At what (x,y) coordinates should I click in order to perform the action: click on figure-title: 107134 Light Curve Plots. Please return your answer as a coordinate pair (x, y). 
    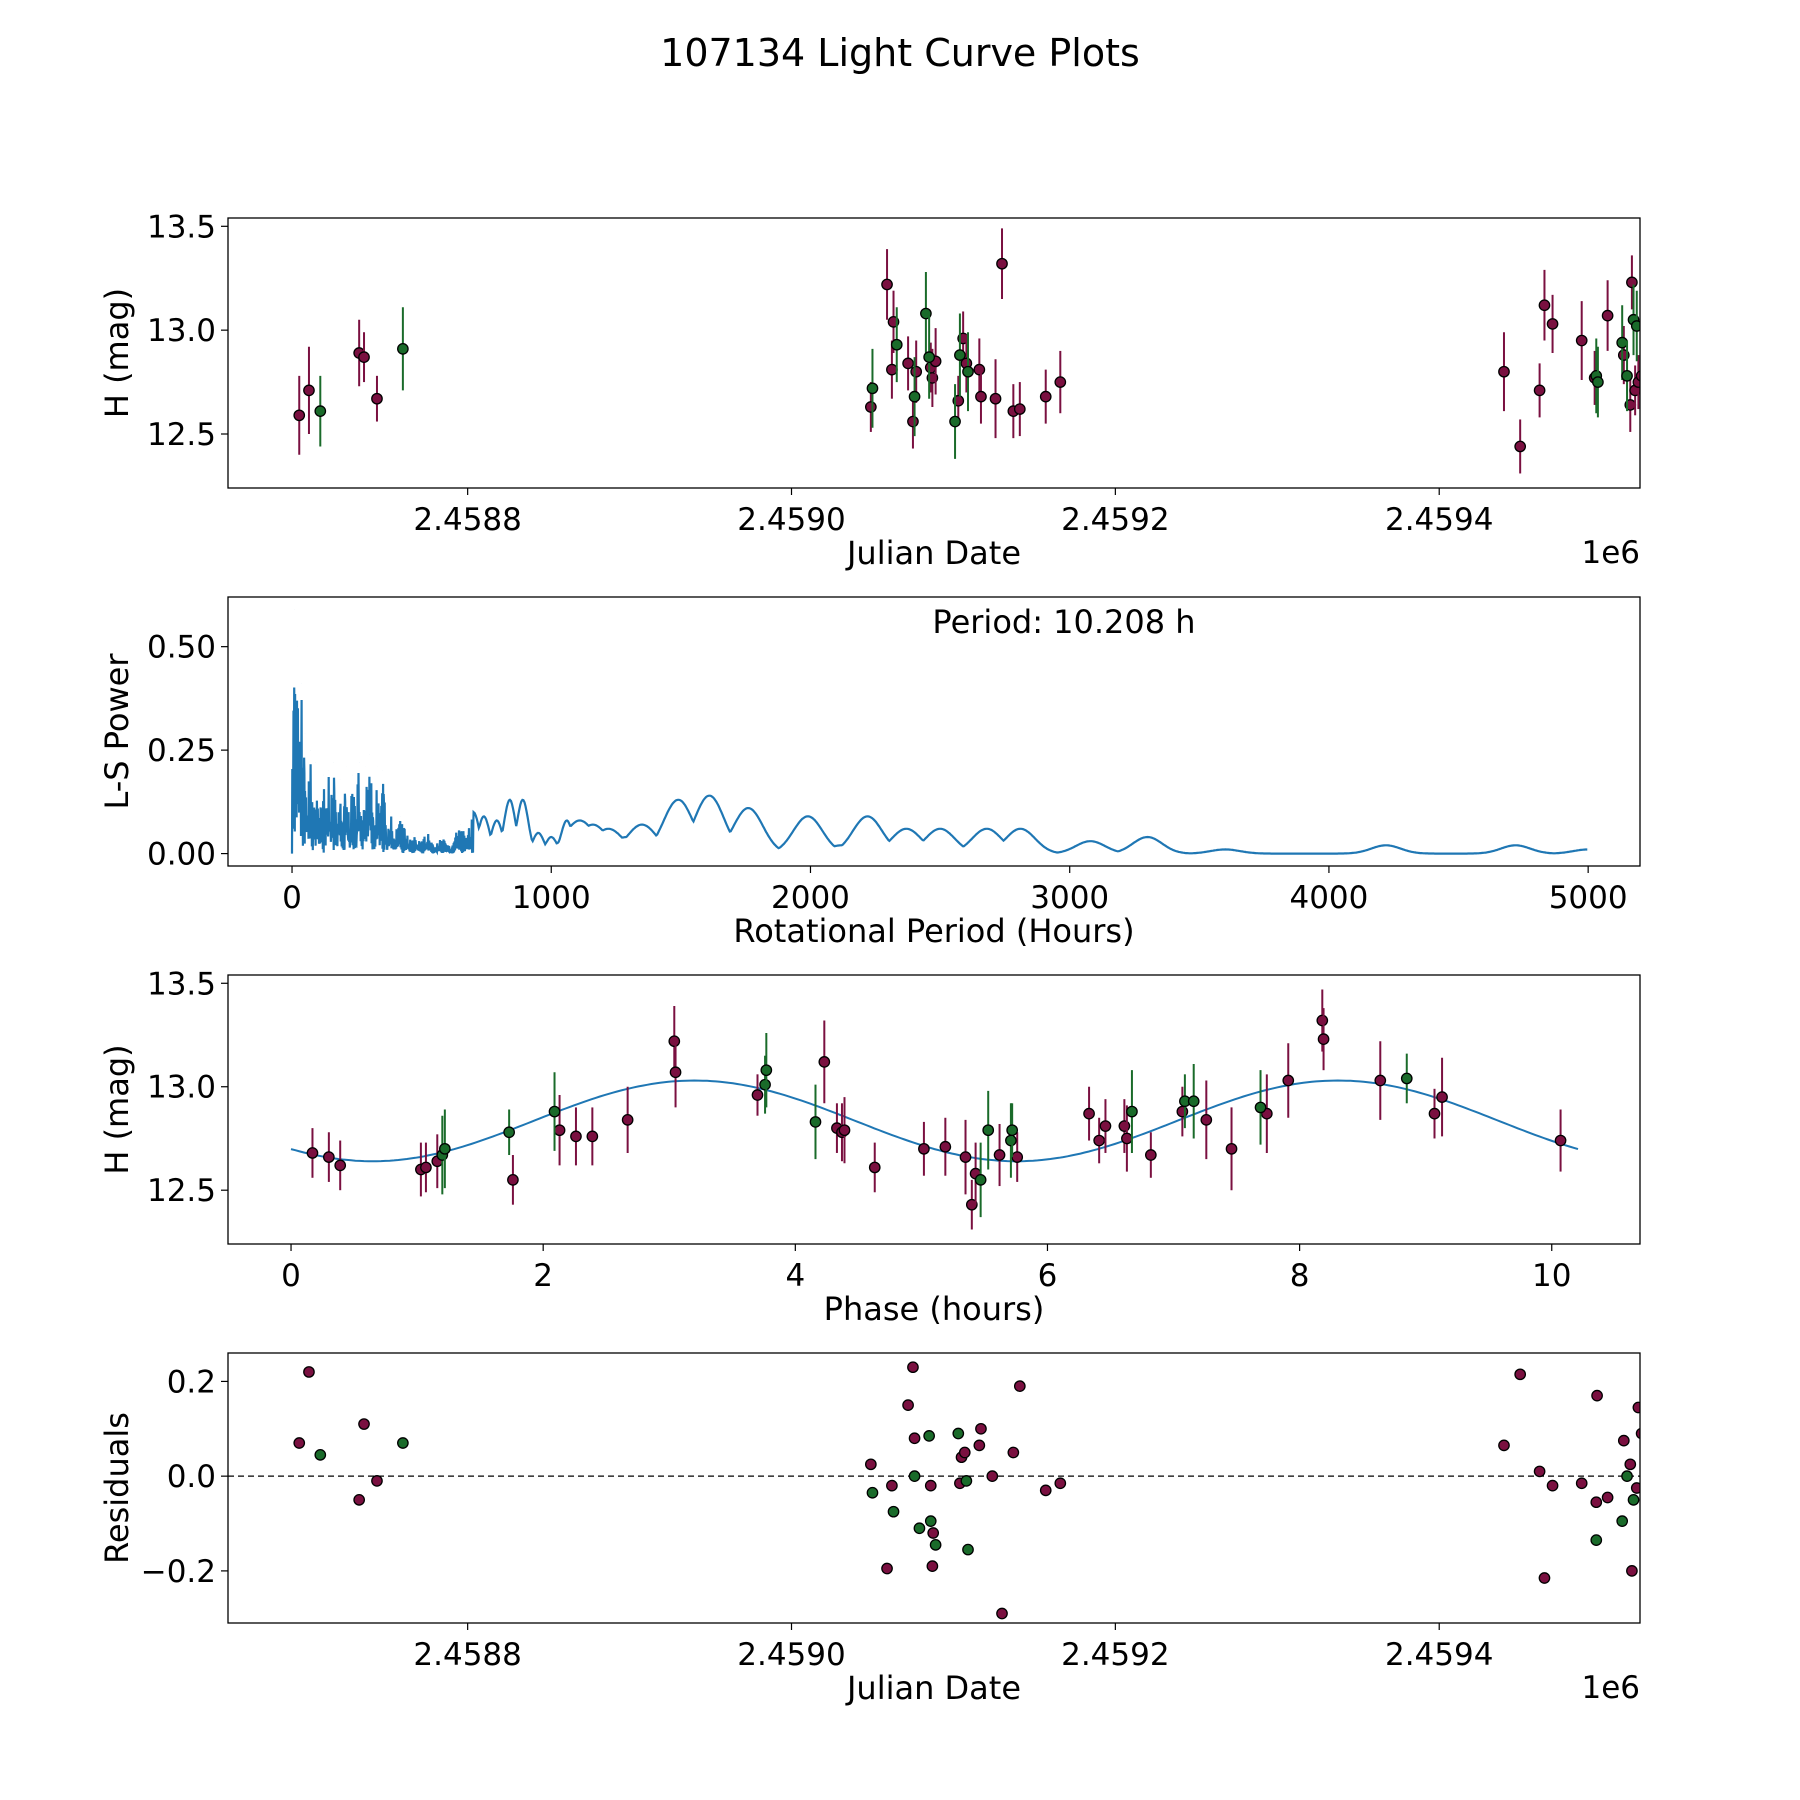
    Looking at the image, I should click on (900, 53).